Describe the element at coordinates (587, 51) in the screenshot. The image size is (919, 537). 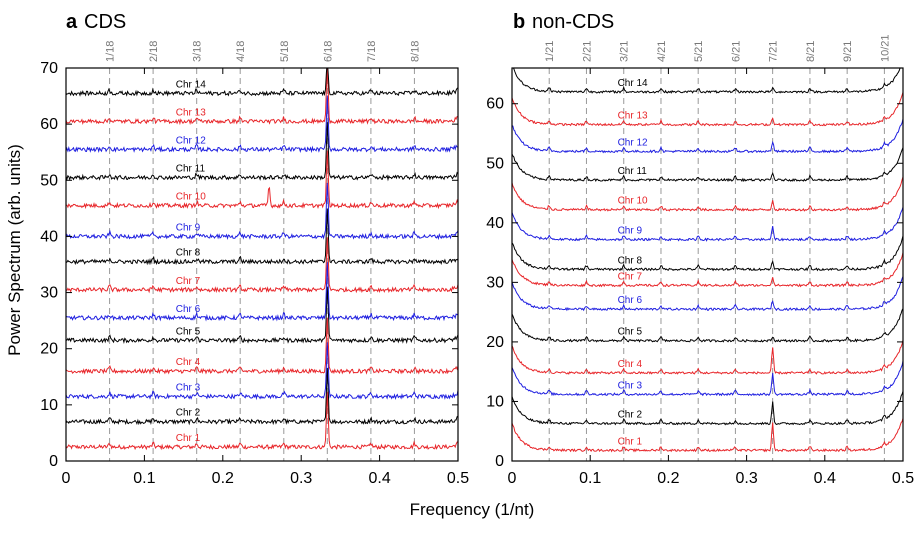
I see `marker-label: 2/21` at that location.